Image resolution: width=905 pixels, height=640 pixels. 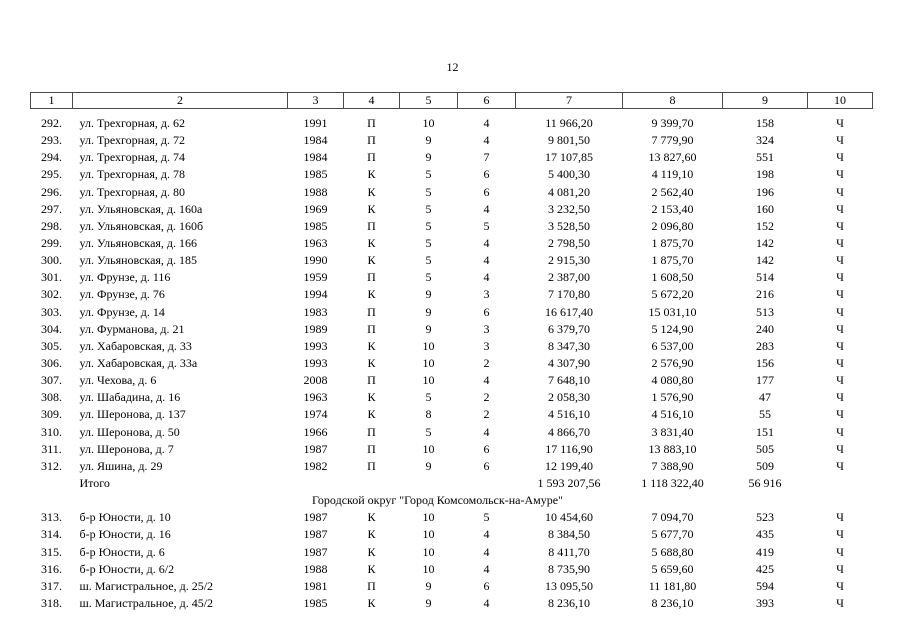 I want to click on table-cell: 312., so click(x=51, y=465).